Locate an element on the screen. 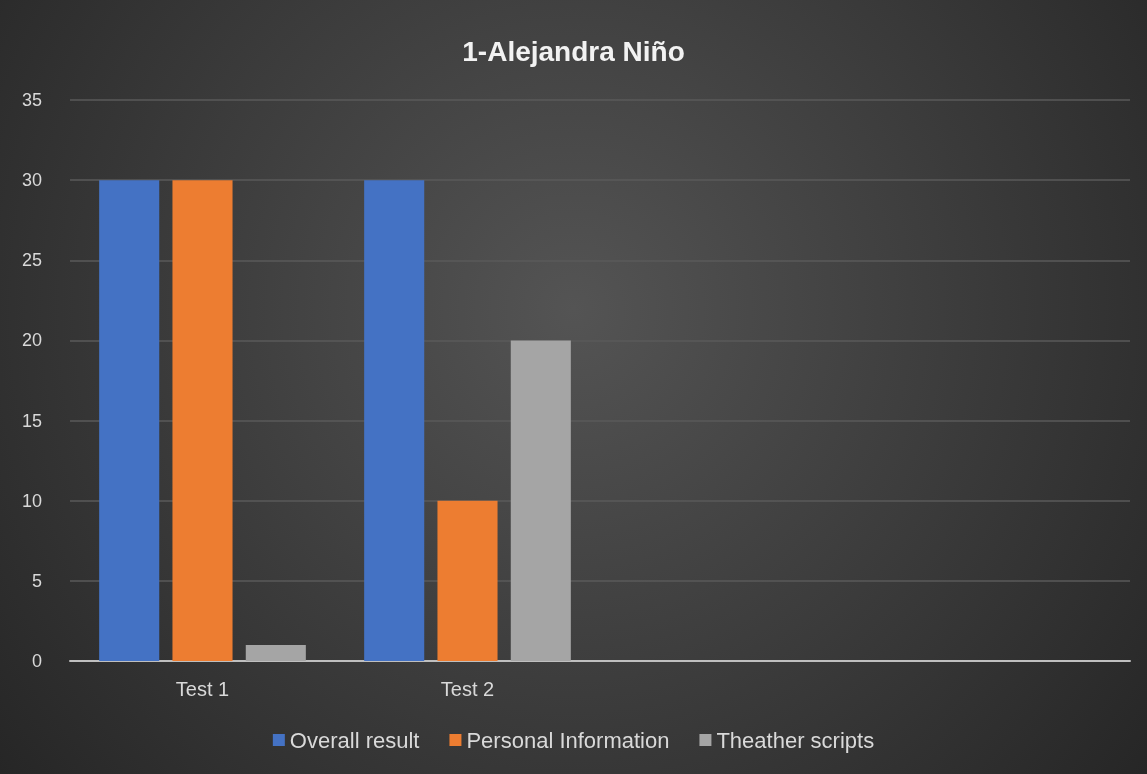 The image size is (1147, 774). legend-label: Theather scripts is located at coordinates (795, 740).